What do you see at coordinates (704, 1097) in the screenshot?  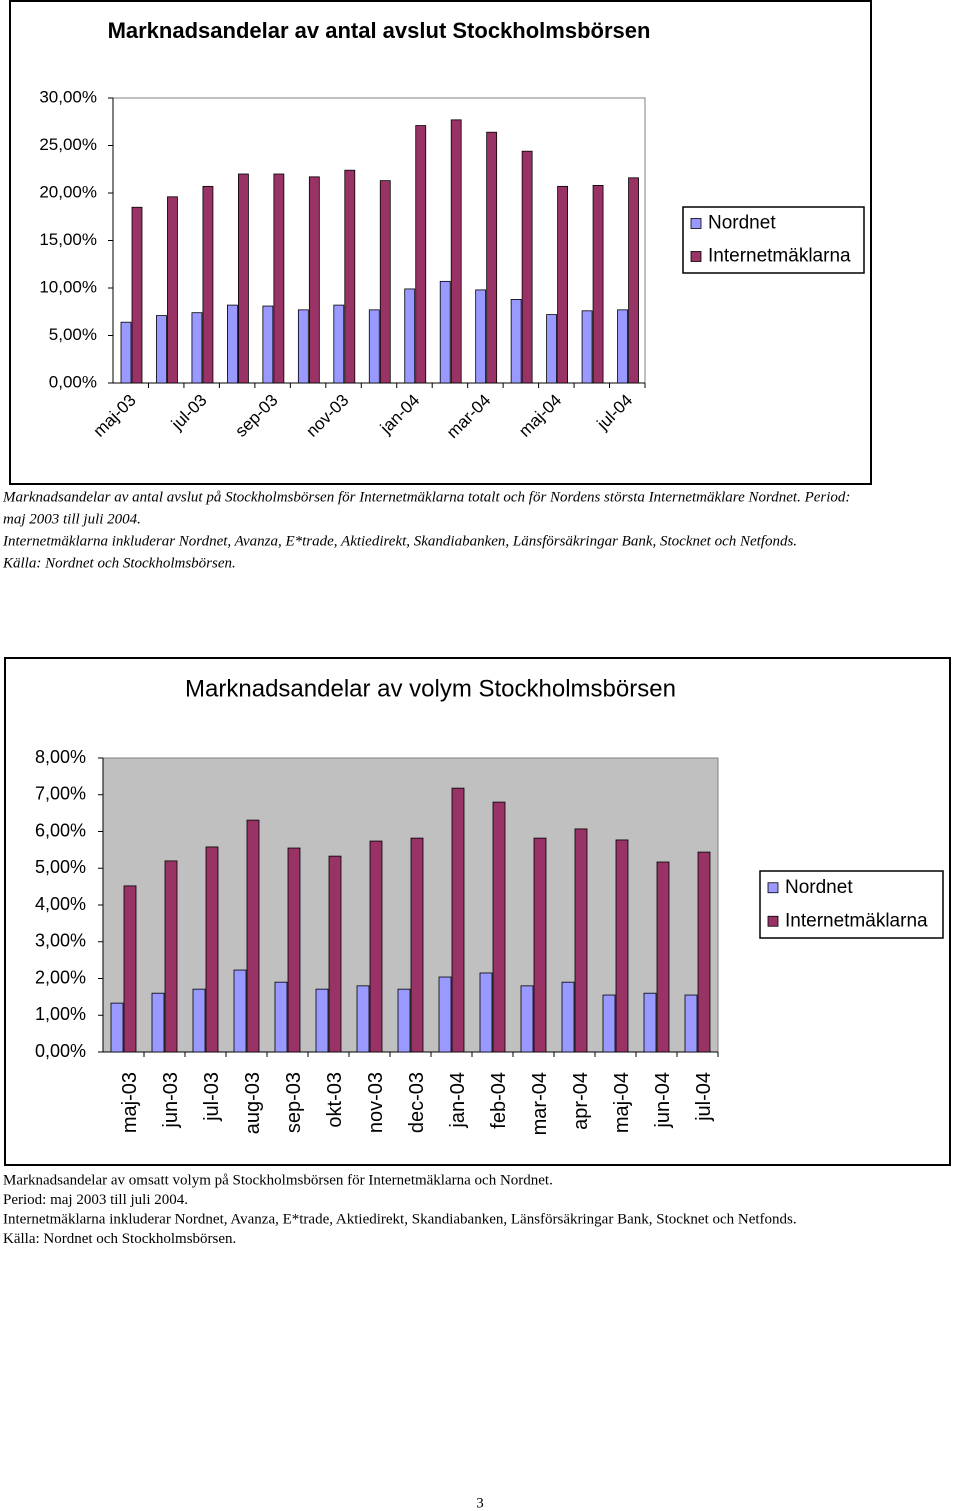 I see `x-tick-label: jul-04` at bounding box center [704, 1097].